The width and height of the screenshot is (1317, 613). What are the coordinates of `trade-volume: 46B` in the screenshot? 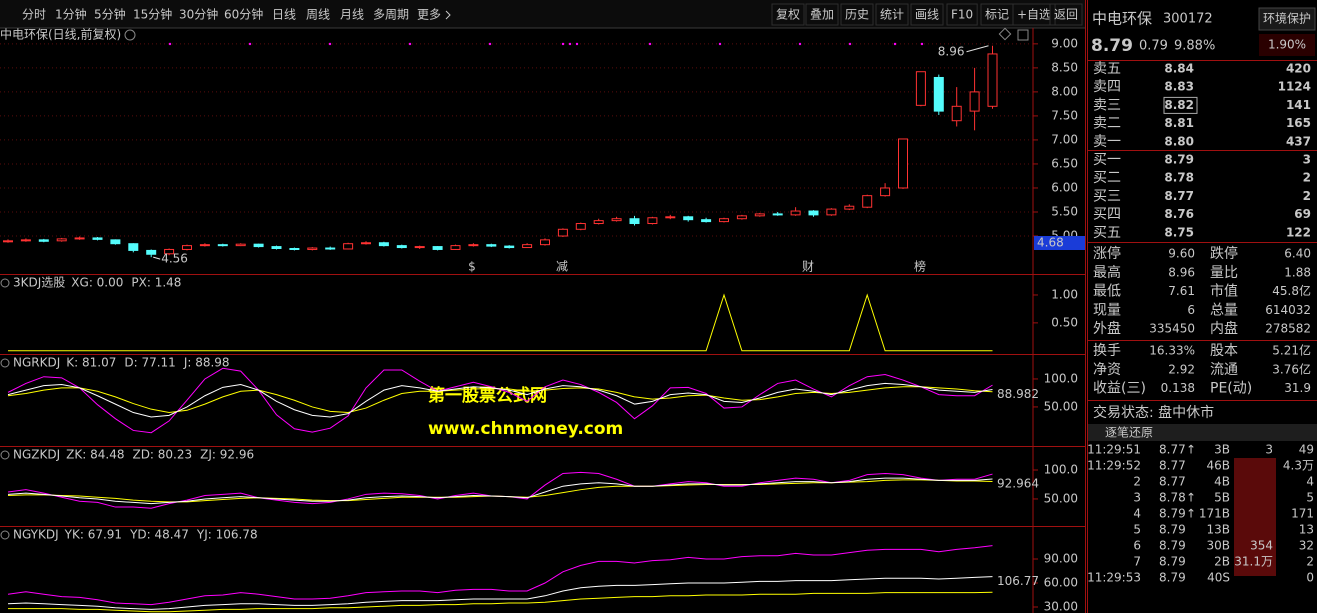 It's located at (1218, 466).